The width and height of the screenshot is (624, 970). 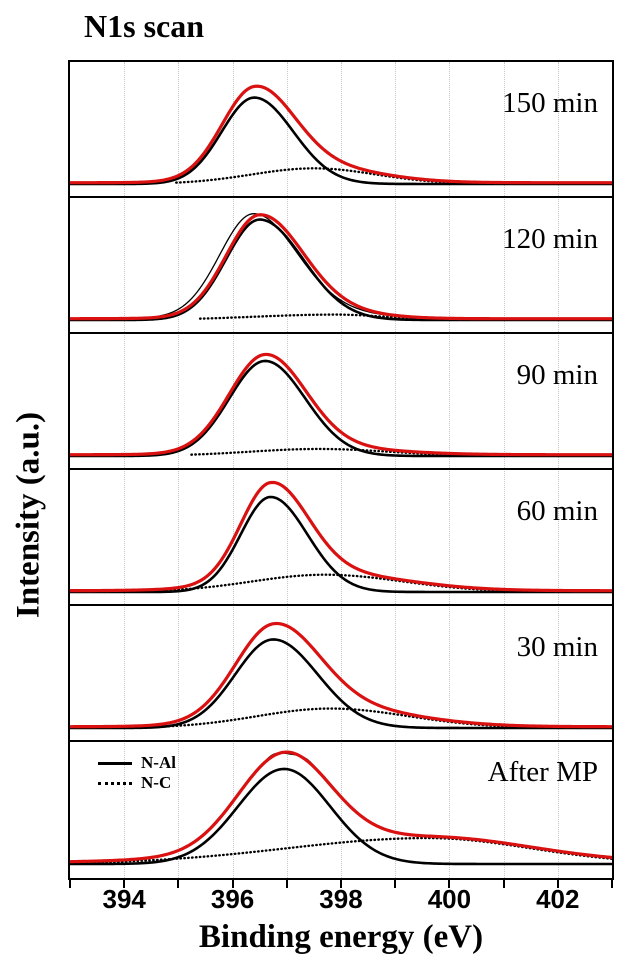 What do you see at coordinates (232, 899) in the screenshot?
I see `x-axis-tick-label: 396` at bounding box center [232, 899].